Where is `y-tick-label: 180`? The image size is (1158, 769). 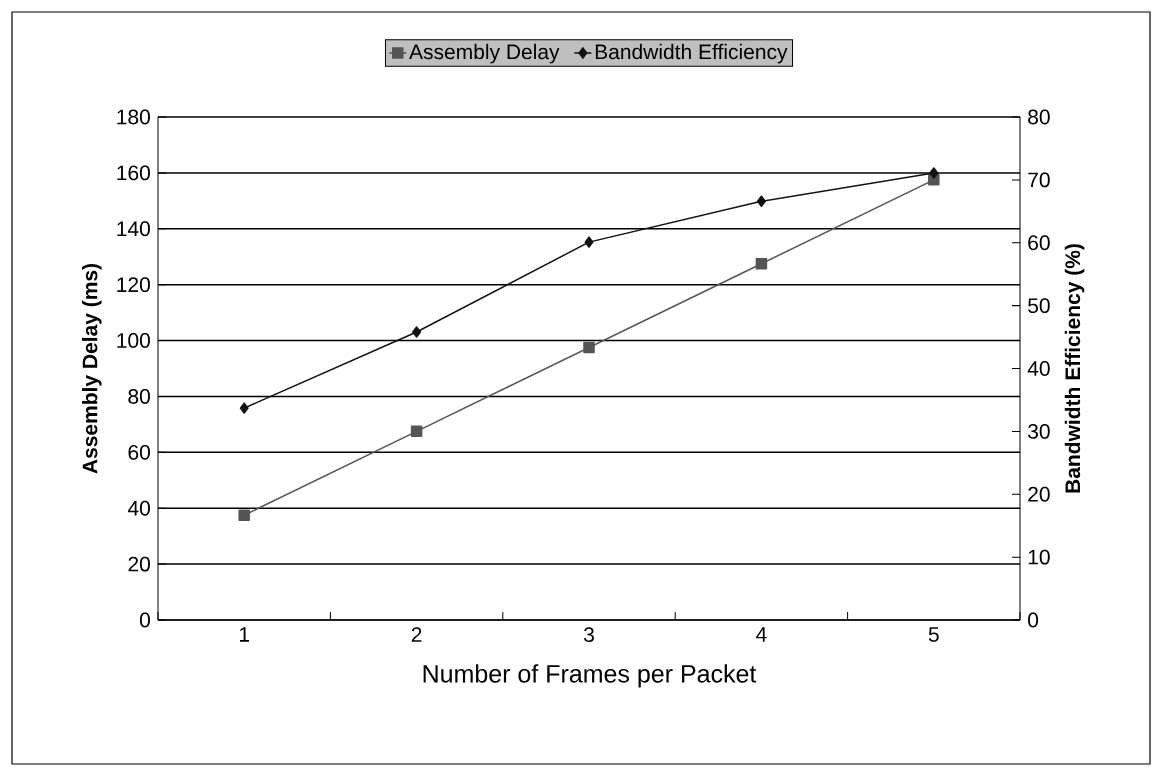 y-tick-label: 180 is located at coordinates (133, 117).